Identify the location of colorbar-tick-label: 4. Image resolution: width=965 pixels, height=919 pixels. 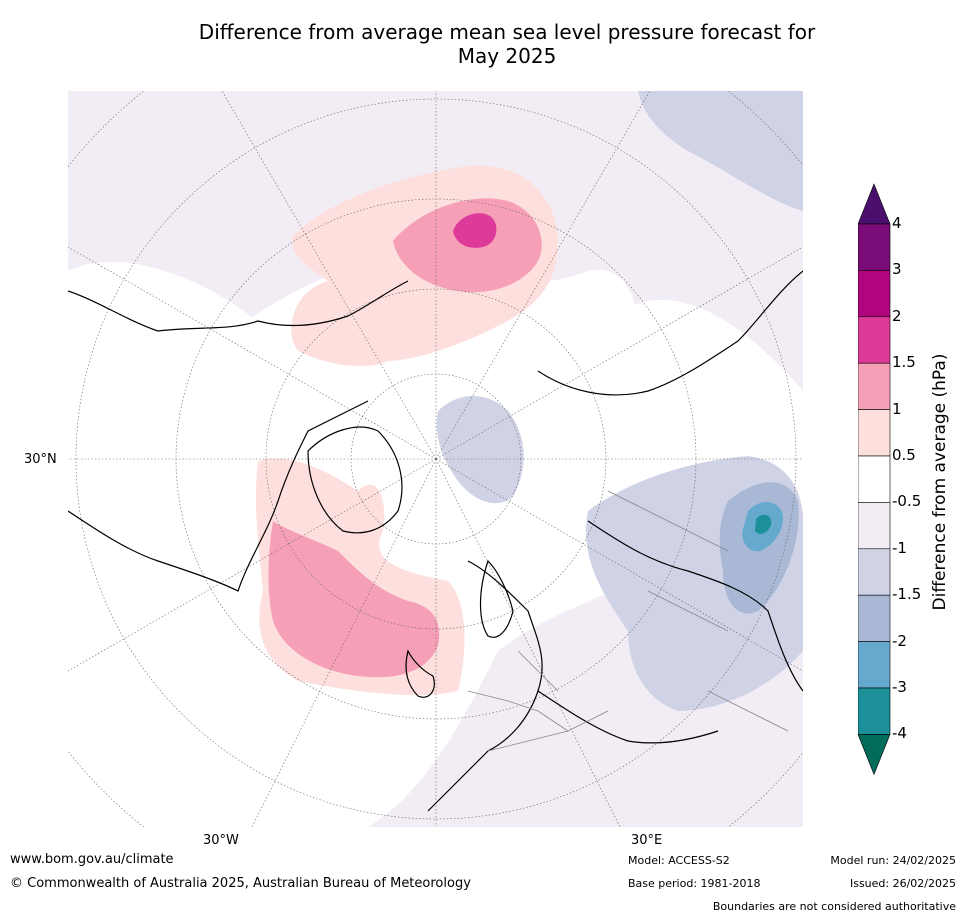
(897, 223).